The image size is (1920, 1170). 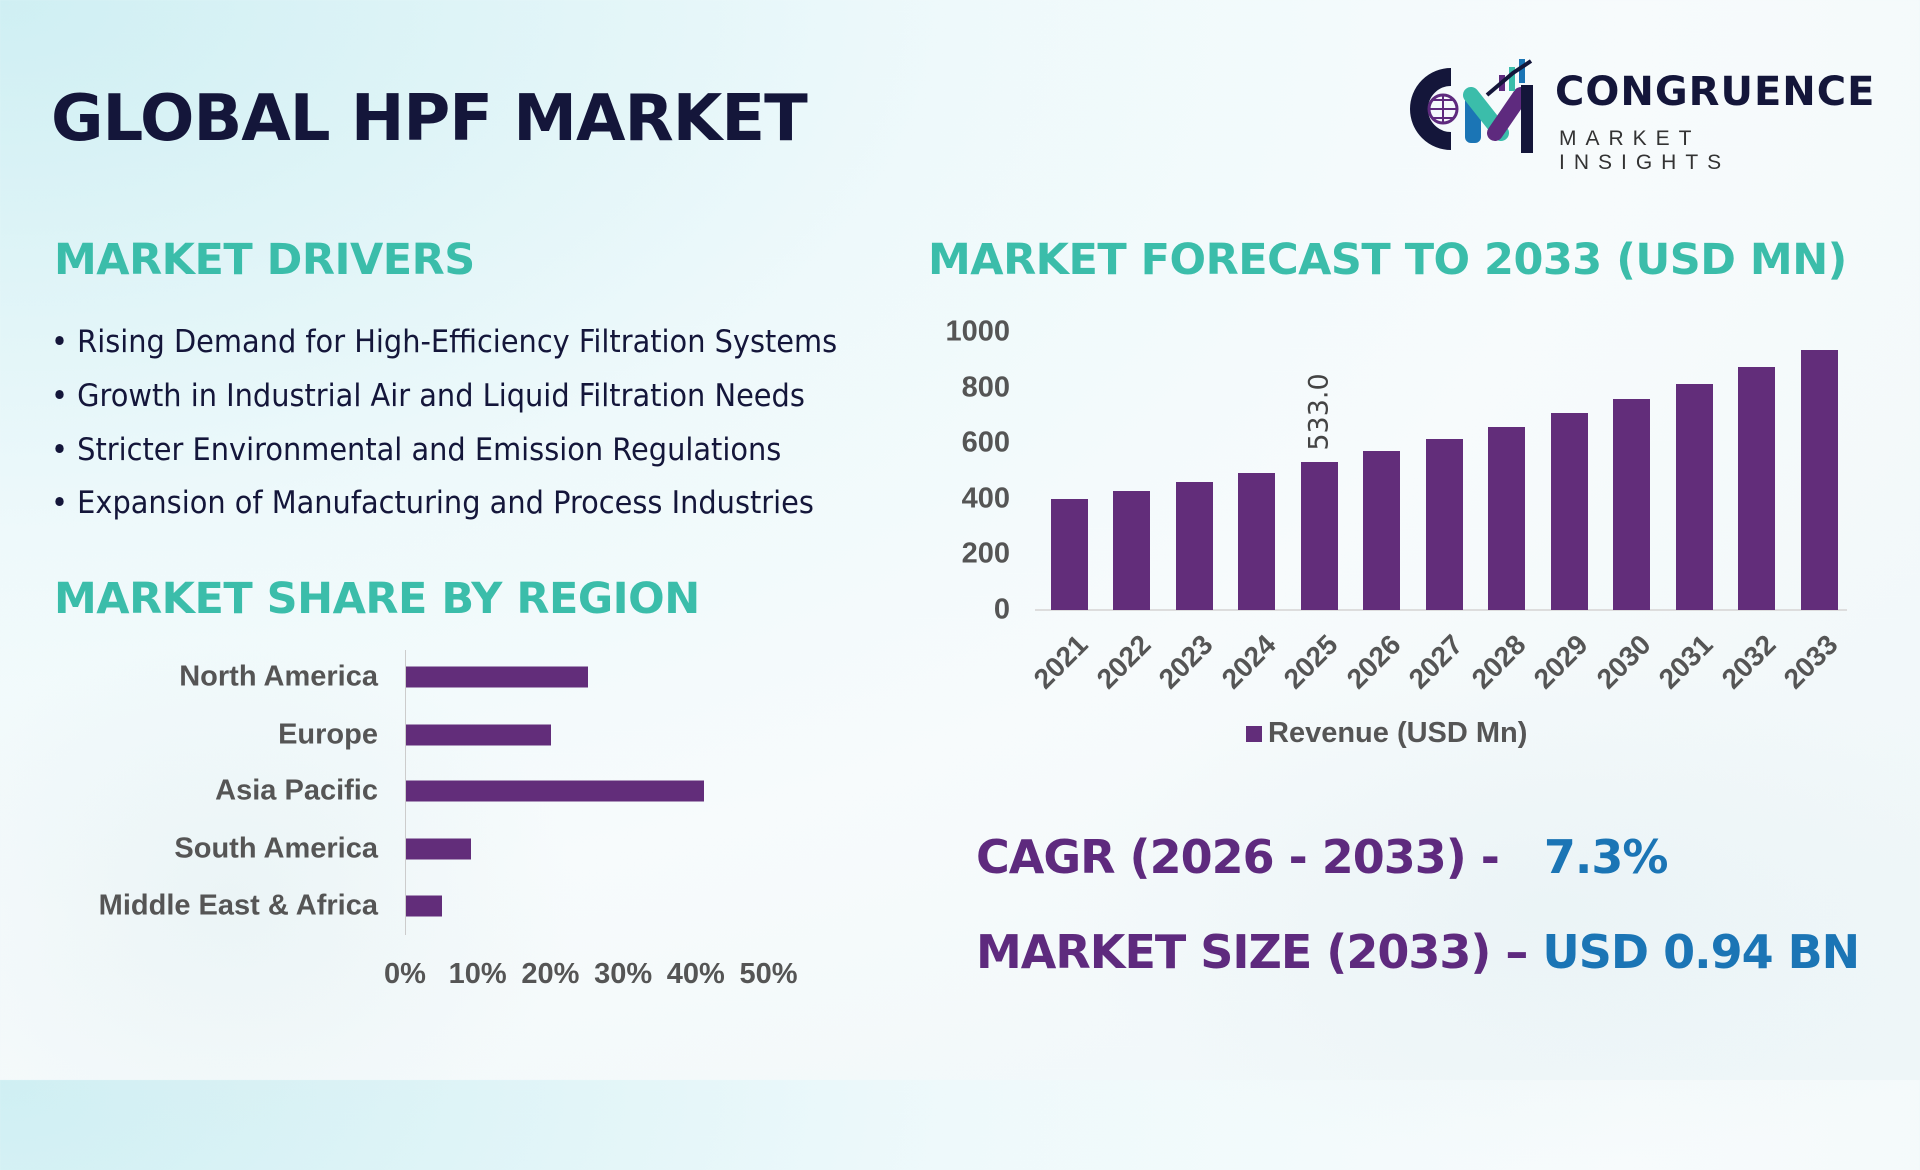 What do you see at coordinates (985, 553) in the screenshot?
I see `y-tick-label: 200` at bounding box center [985, 553].